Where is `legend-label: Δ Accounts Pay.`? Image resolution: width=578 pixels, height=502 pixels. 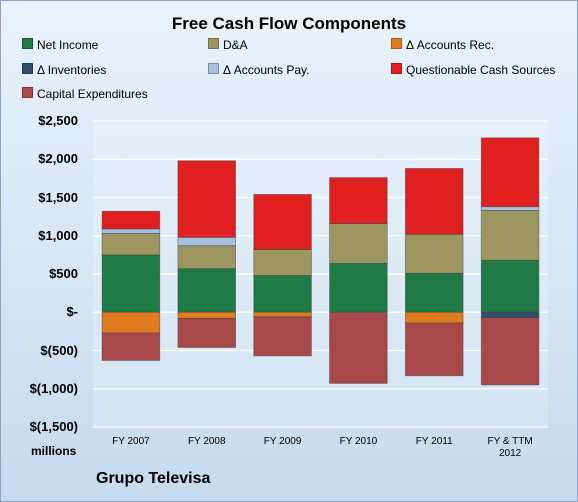
legend-label: Δ Accounts Pay. is located at coordinates (266, 70).